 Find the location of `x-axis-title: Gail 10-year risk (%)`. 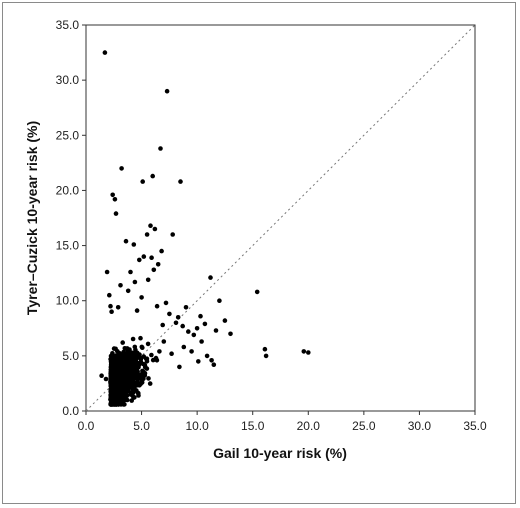

x-axis-title: Gail 10-year risk (%) is located at coordinates (280, 453).